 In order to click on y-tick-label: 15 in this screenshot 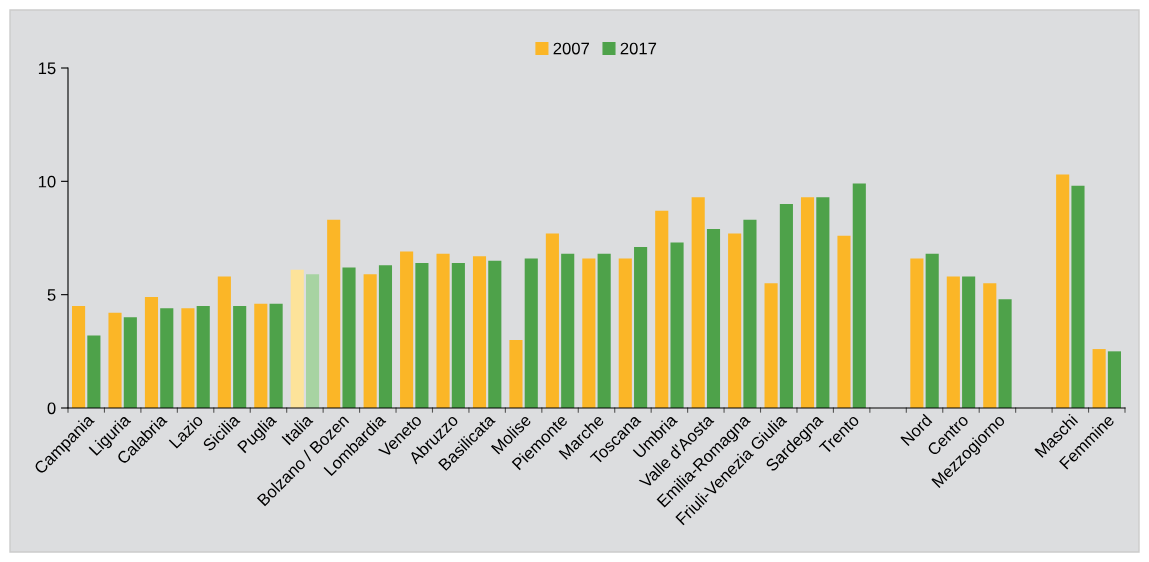, I will do `click(47, 68)`.